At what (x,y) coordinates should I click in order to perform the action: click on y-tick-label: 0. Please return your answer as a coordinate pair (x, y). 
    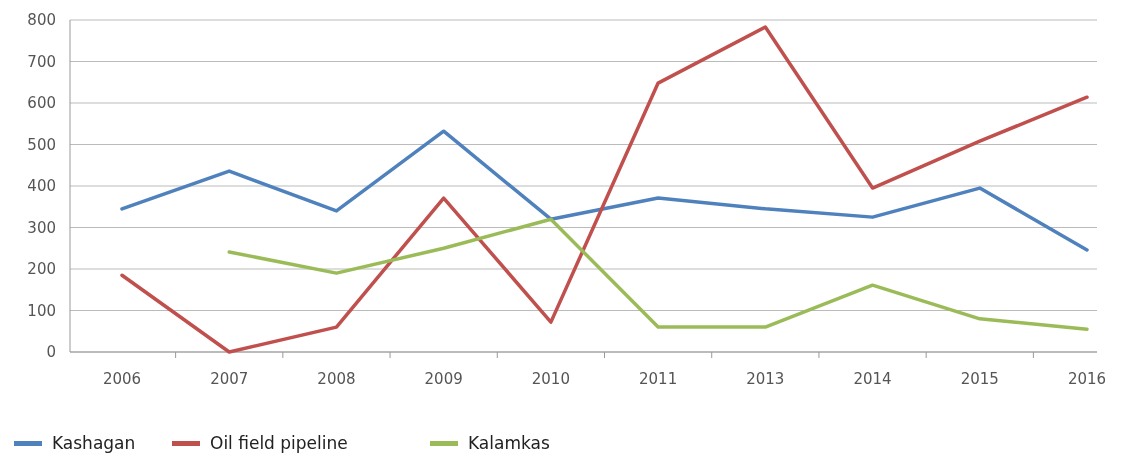
    Looking at the image, I should click on (51, 352).